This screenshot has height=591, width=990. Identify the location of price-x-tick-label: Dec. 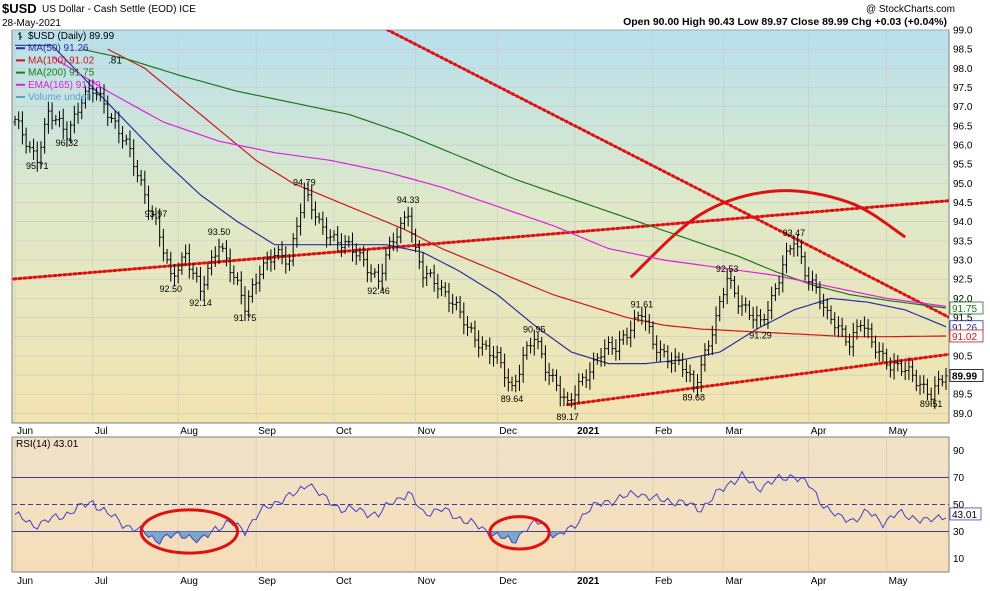
(508, 431).